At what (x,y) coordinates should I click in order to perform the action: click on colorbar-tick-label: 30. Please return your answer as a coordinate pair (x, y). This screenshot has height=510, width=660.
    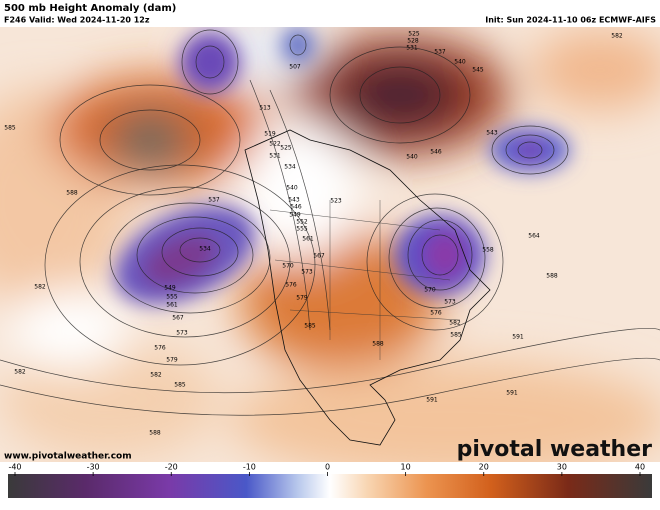
    Looking at the image, I should click on (562, 467).